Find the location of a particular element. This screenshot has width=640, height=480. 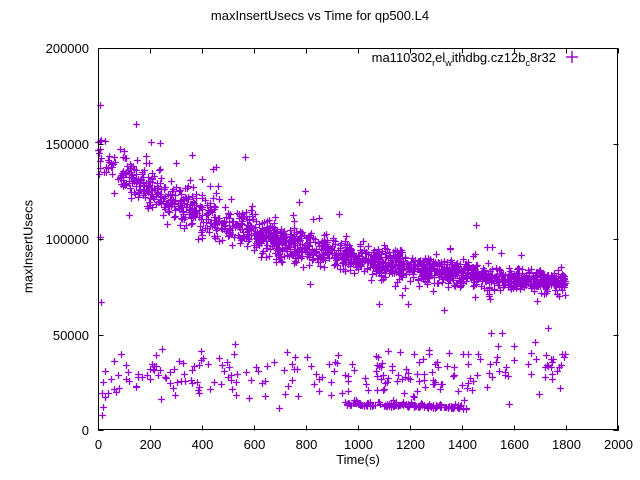

x-tick-label: 600 is located at coordinates (255, 444).